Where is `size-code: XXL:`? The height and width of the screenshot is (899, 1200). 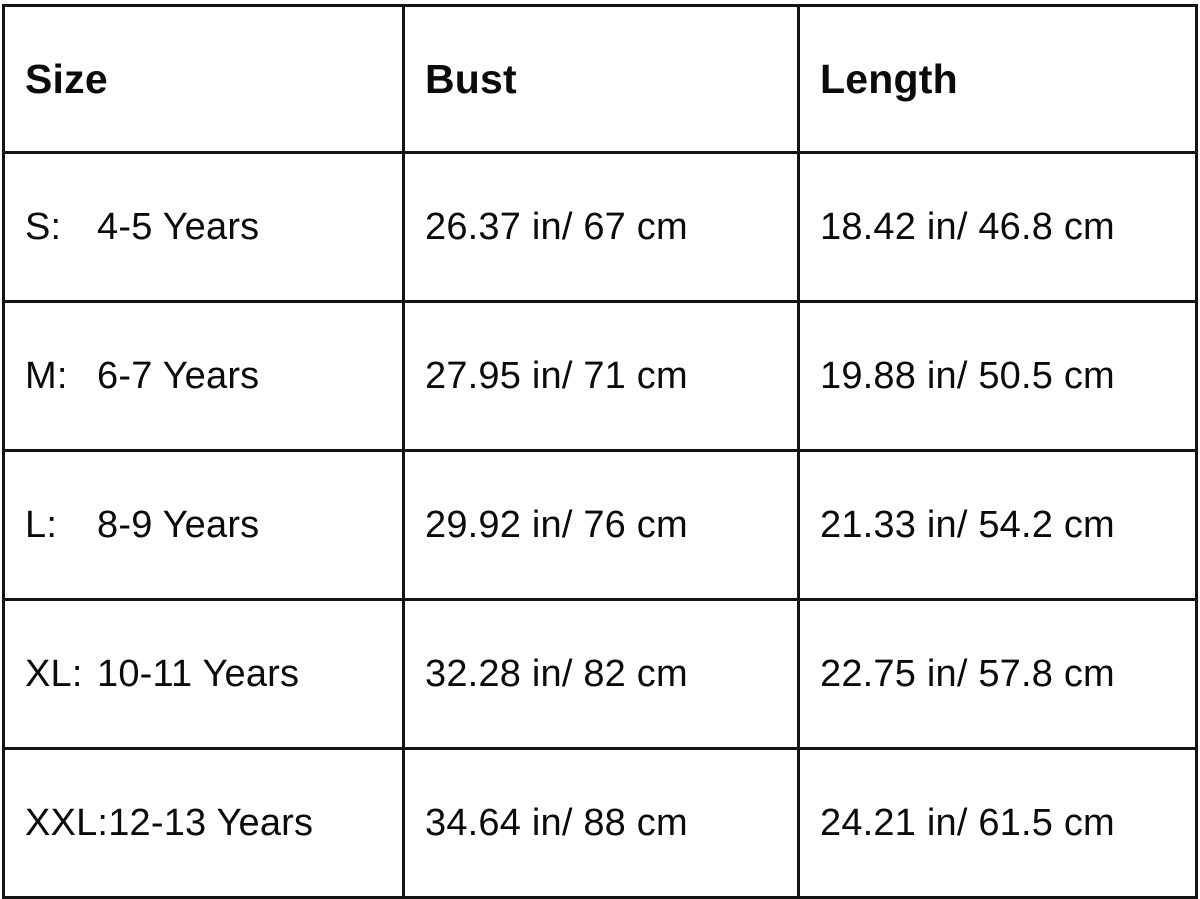 size-code: XXL: is located at coordinates (67, 822).